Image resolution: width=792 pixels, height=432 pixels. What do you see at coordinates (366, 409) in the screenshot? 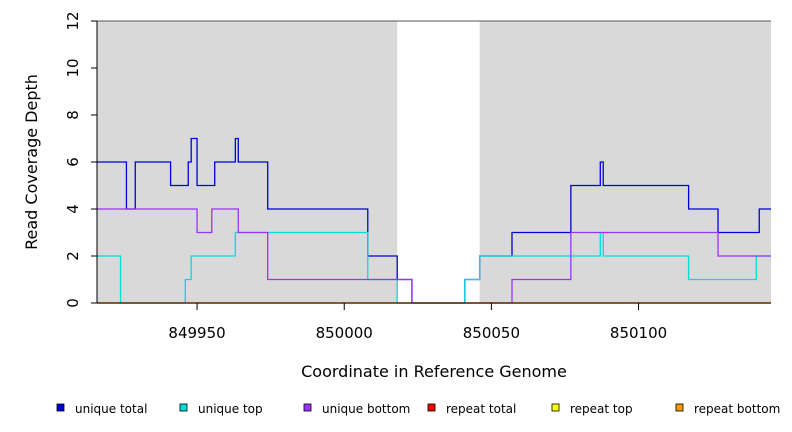
I see `legend-label-unique-bottom: unique bottom` at bounding box center [366, 409].